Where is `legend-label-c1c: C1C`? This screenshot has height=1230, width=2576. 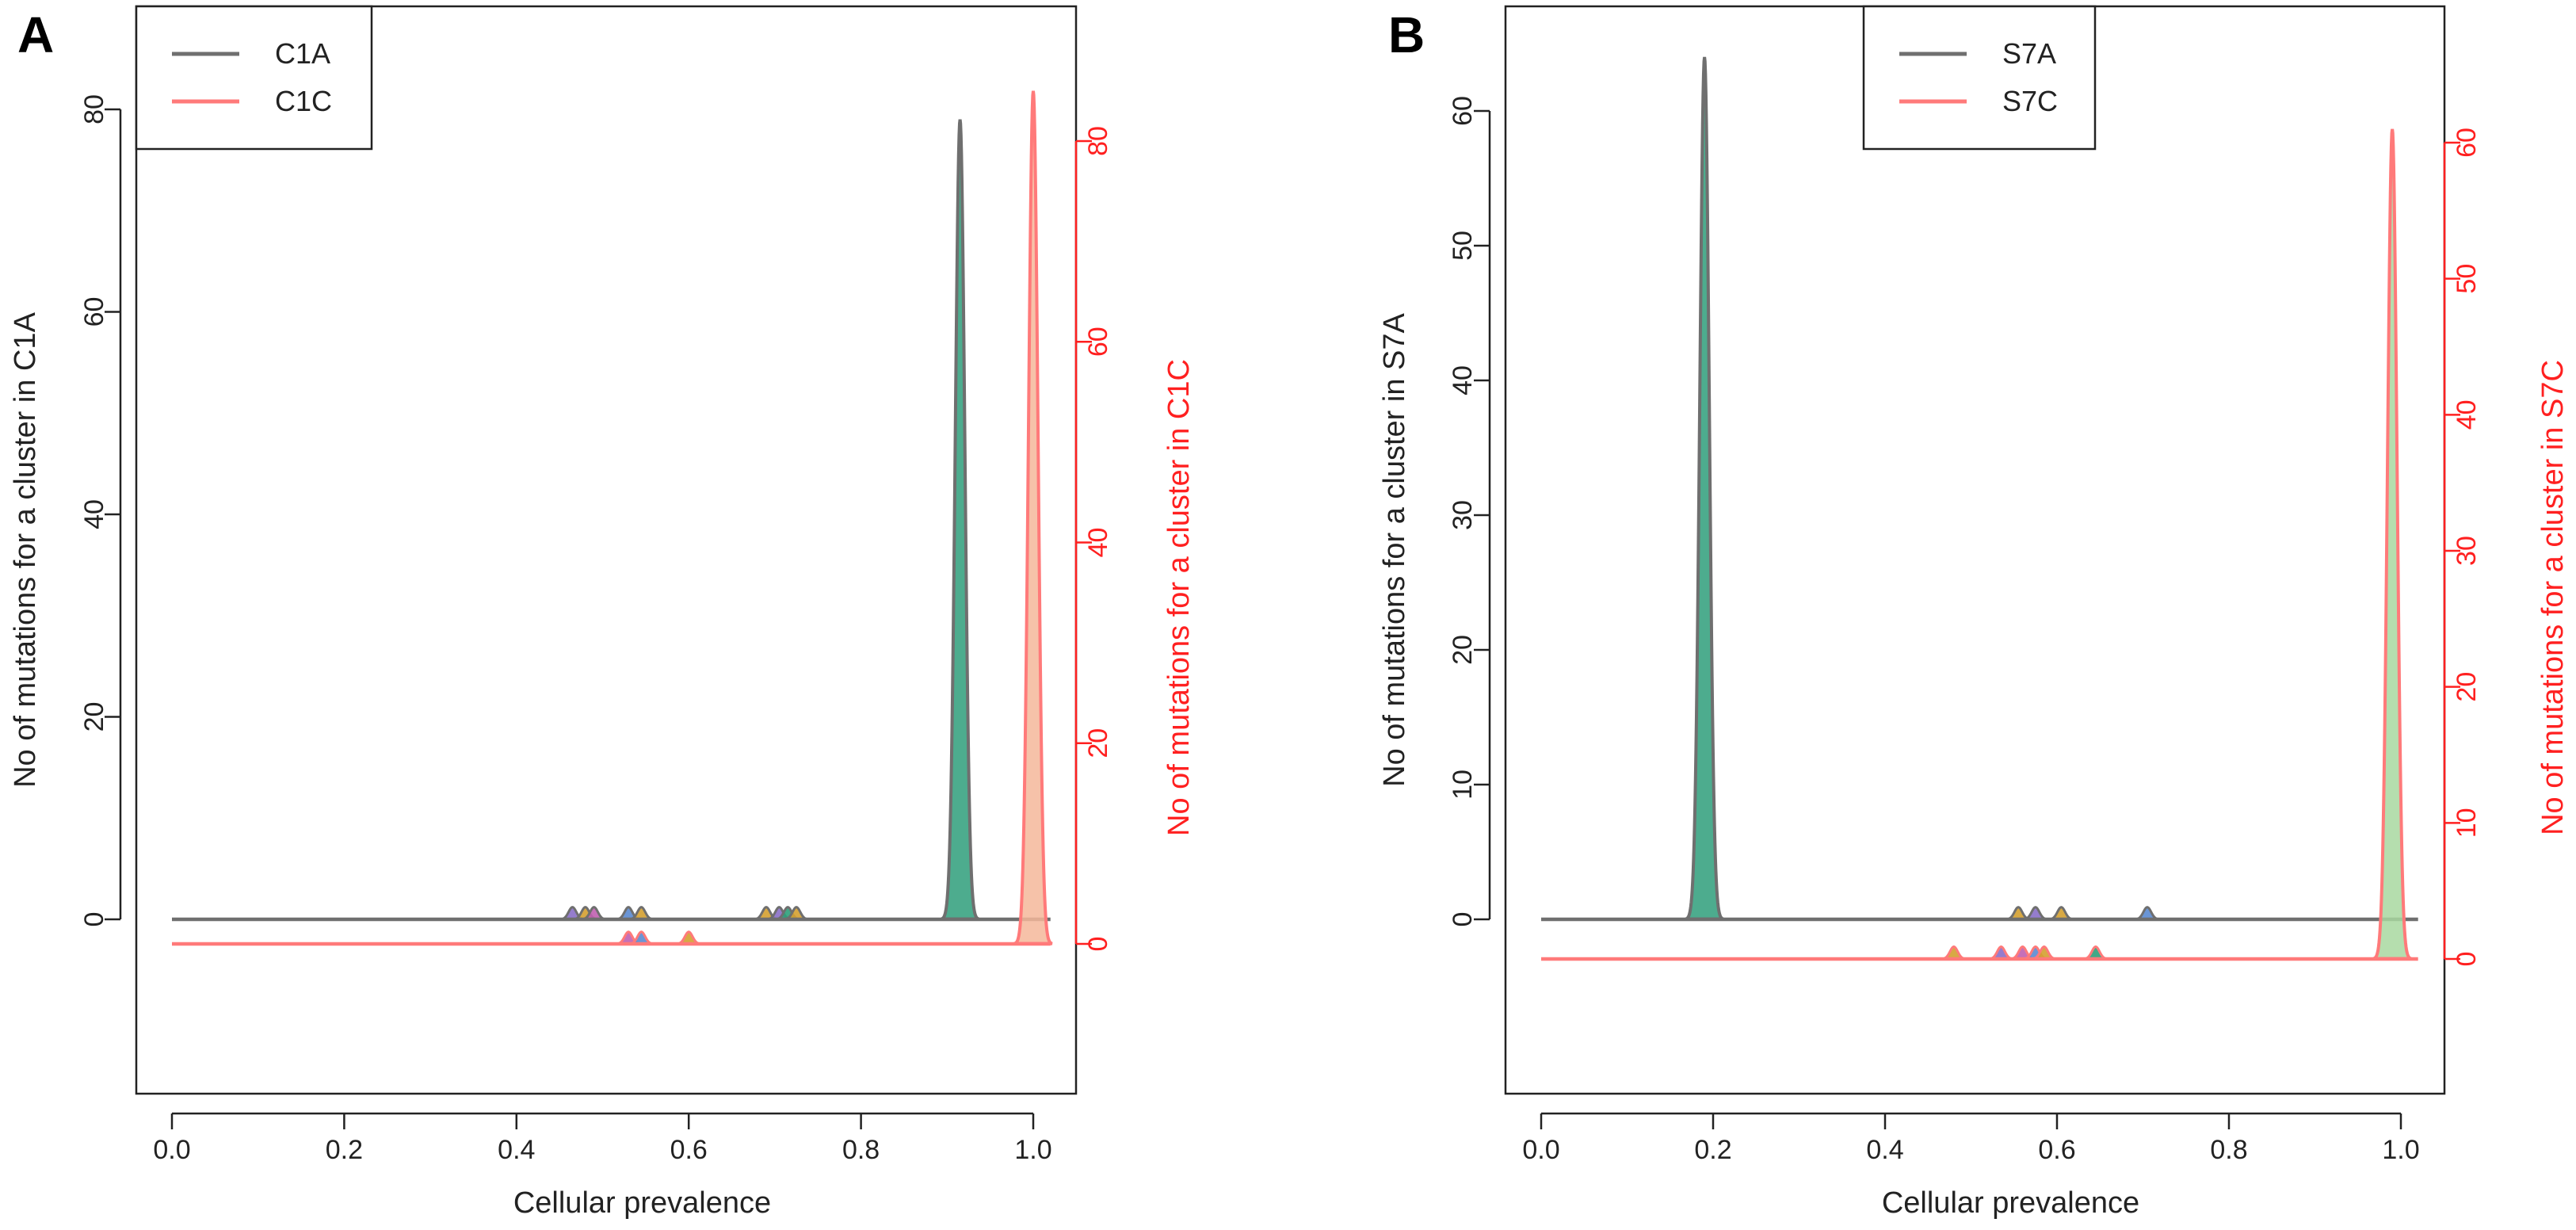 legend-label-c1c: C1C is located at coordinates (303, 101).